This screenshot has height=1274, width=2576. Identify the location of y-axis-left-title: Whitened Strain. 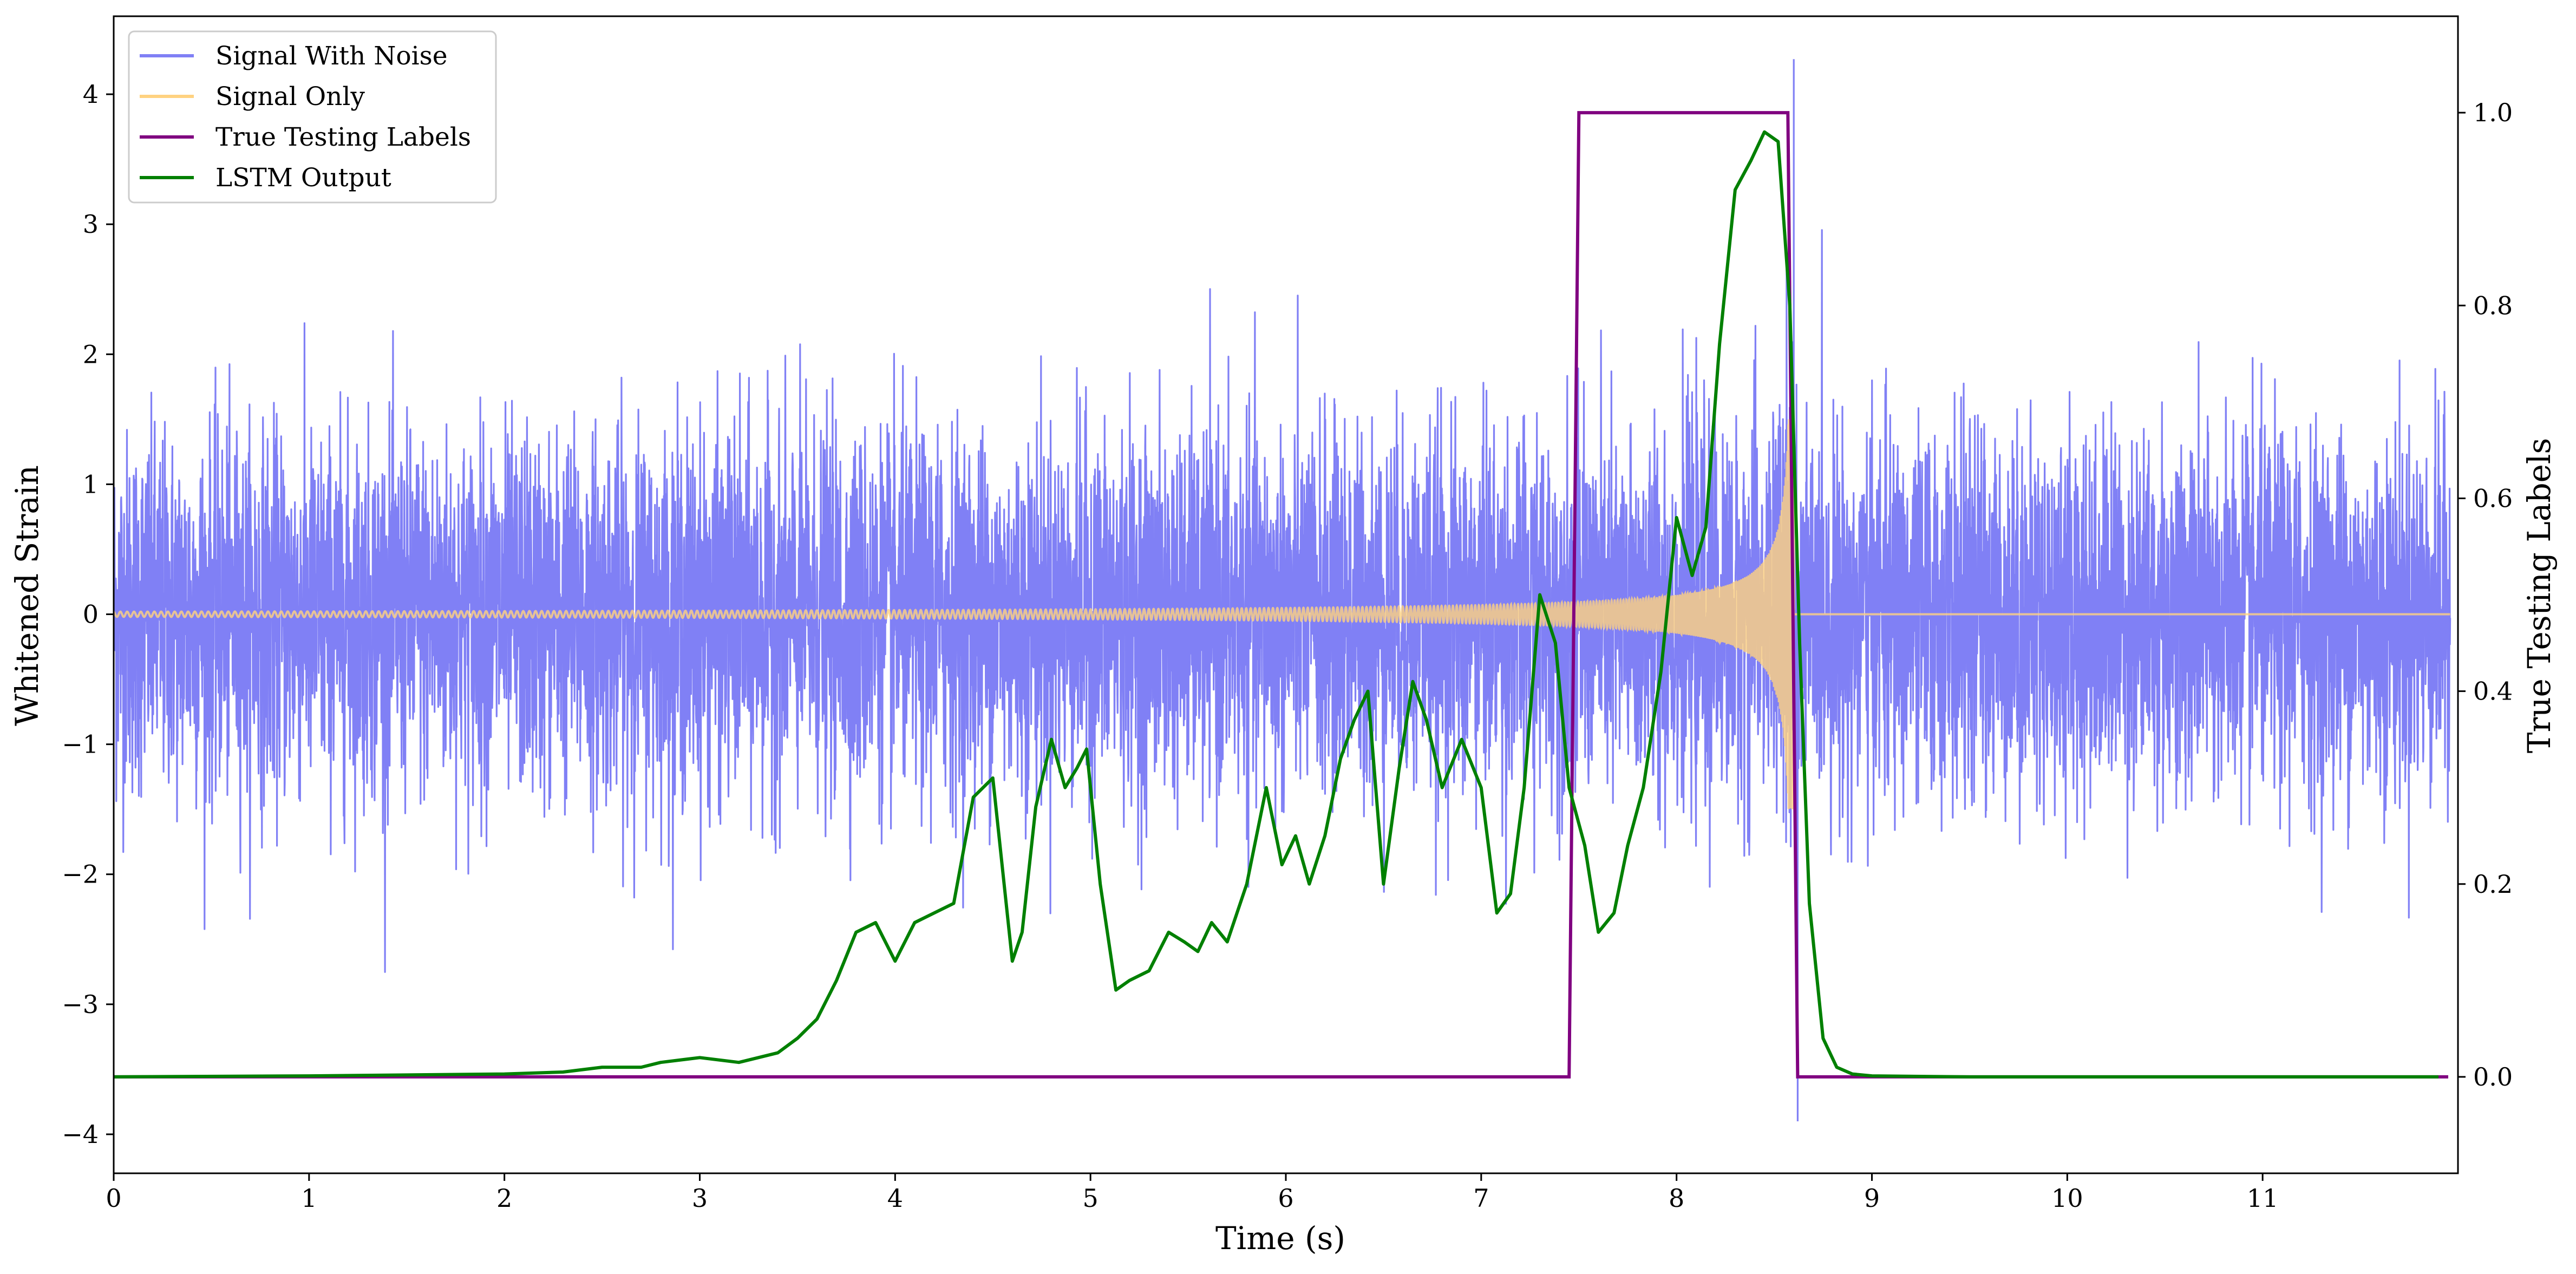
(27, 595).